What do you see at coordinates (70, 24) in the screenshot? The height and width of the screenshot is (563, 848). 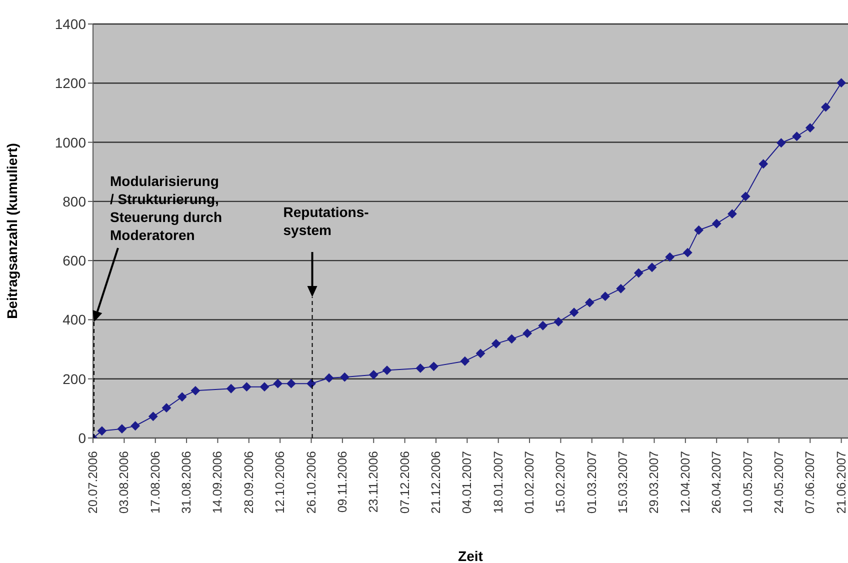 I see `y-tick-label: 1400` at bounding box center [70, 24].